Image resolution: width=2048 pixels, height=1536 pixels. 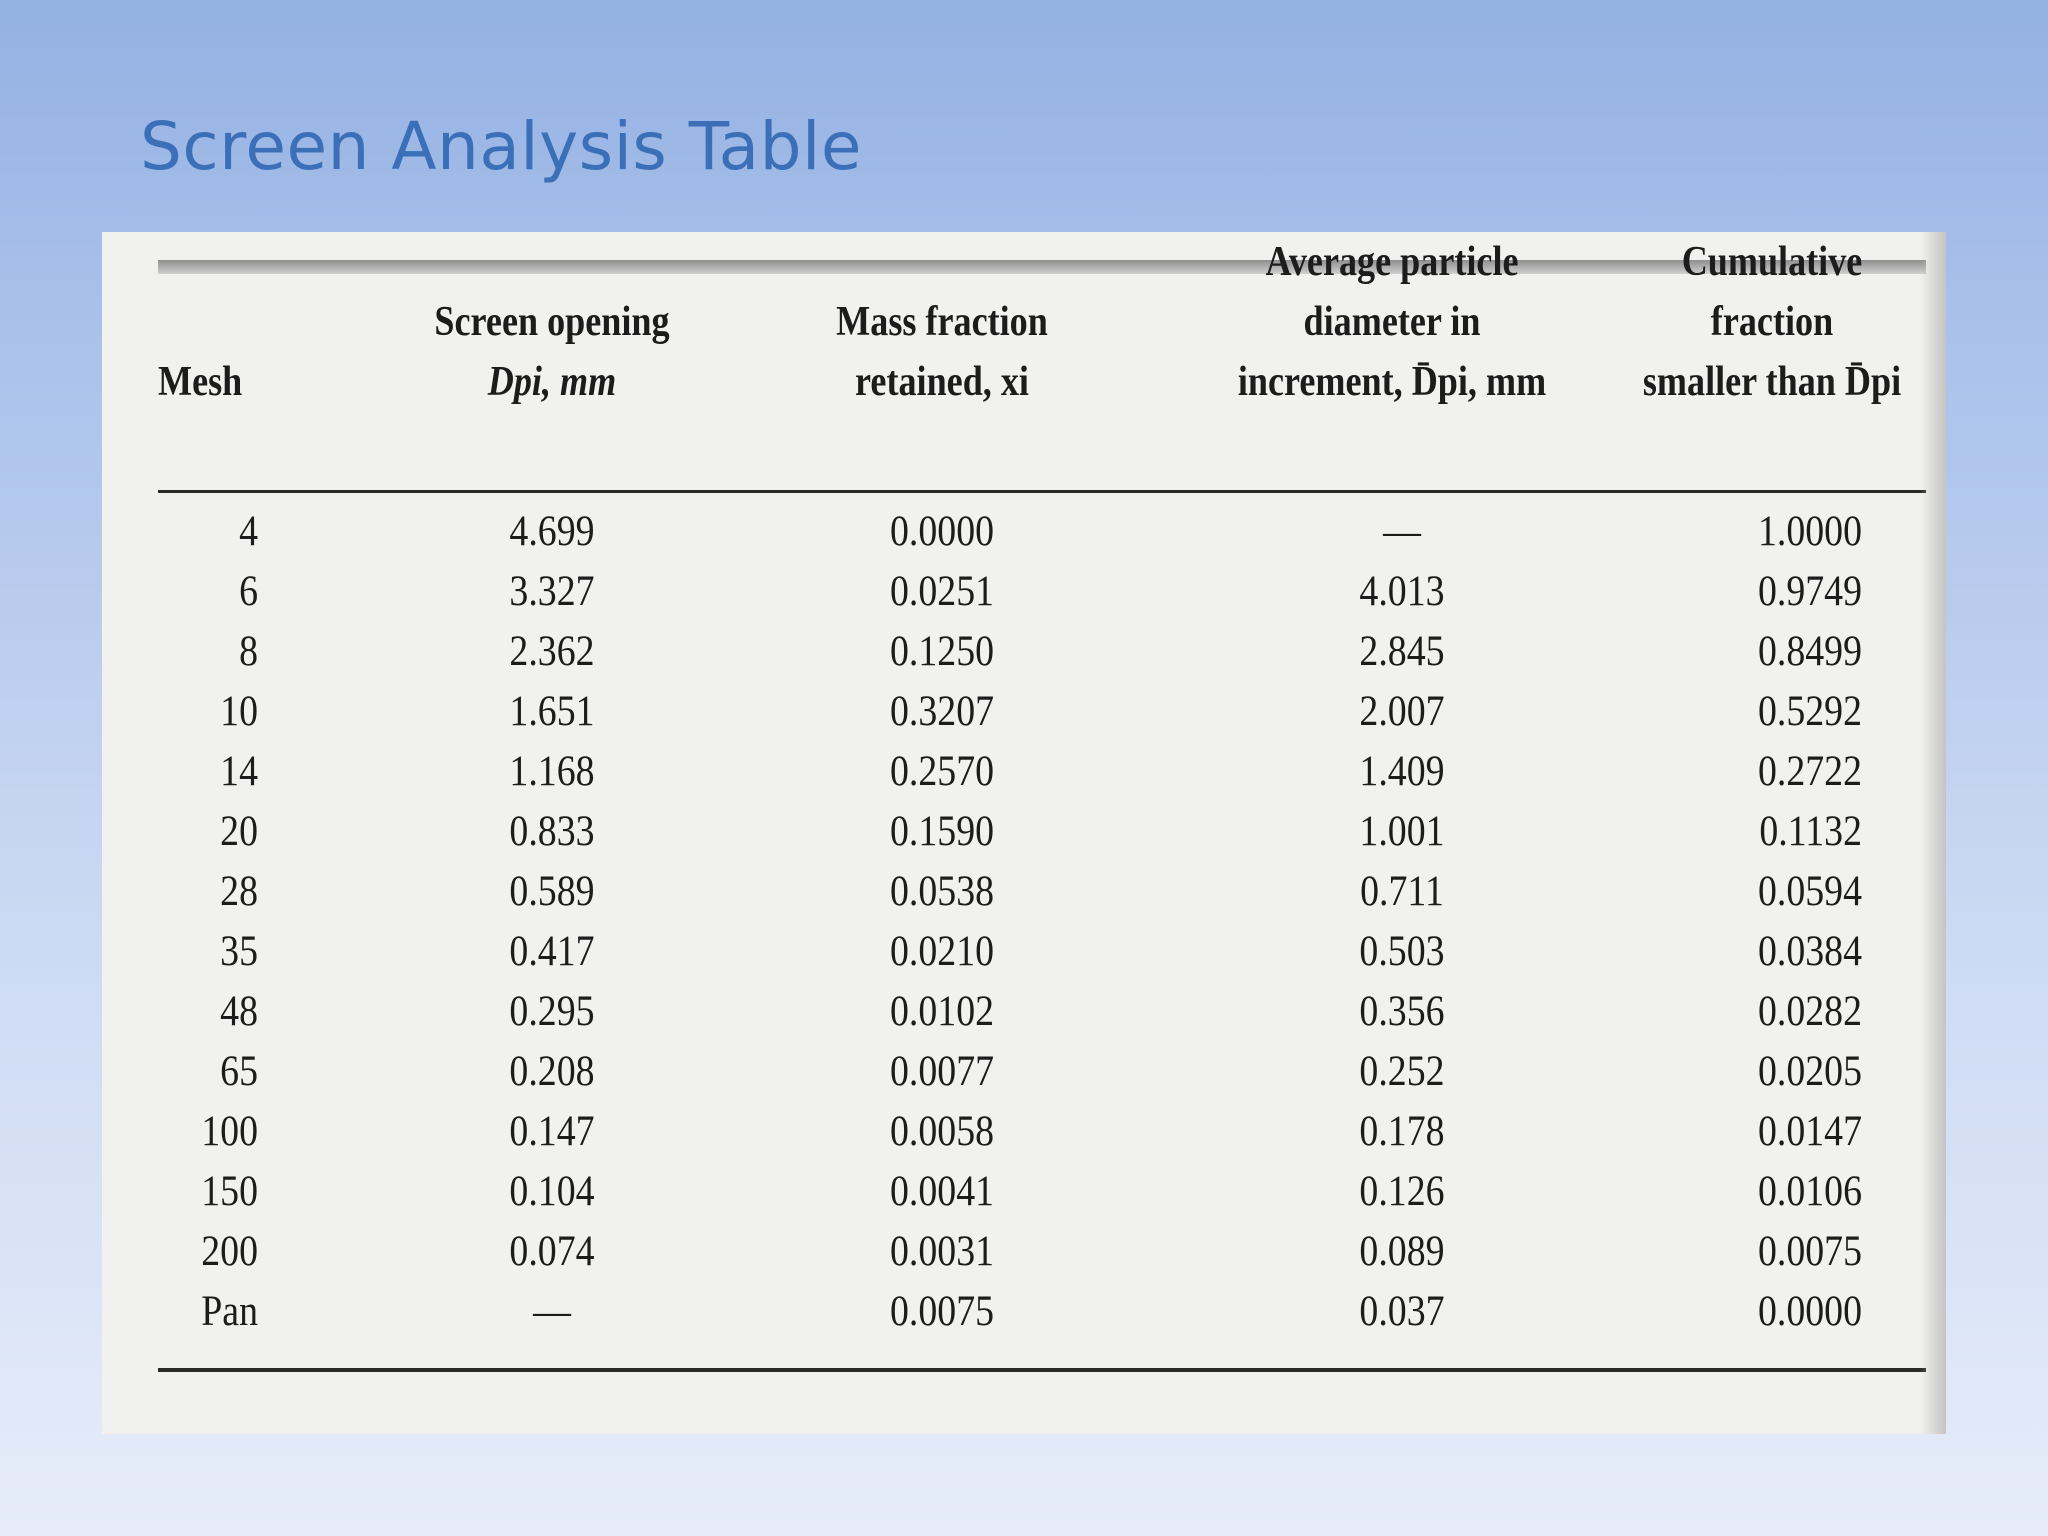 What do you see at coordinates (239, 1011) in the screenshot?
I see `cell-mesh: 48` at bounding box center [239, 1011].